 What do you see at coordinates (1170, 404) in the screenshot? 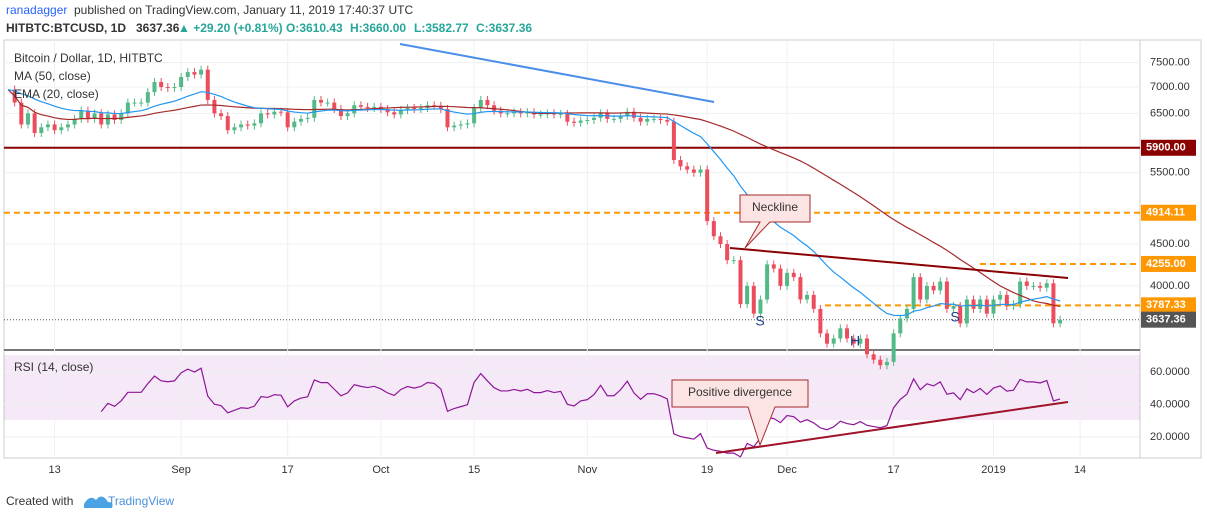
I see `rsi-tick-label: 40.0000` at bounding box center [1170, 404].